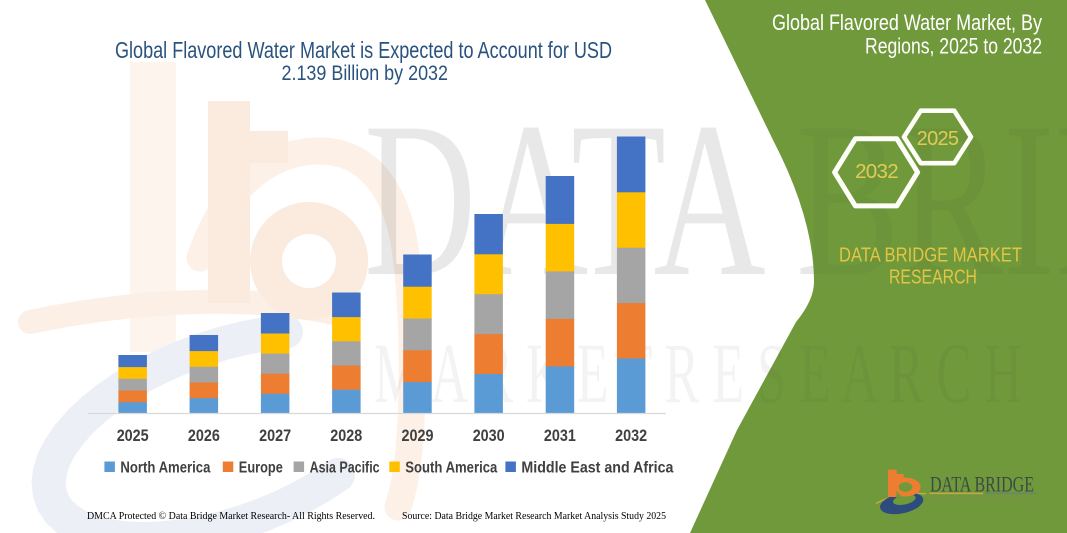 This screenshot has width=1067, height=533. I want to click on svg-text: DATA BRIDGE, so click(982, 484).